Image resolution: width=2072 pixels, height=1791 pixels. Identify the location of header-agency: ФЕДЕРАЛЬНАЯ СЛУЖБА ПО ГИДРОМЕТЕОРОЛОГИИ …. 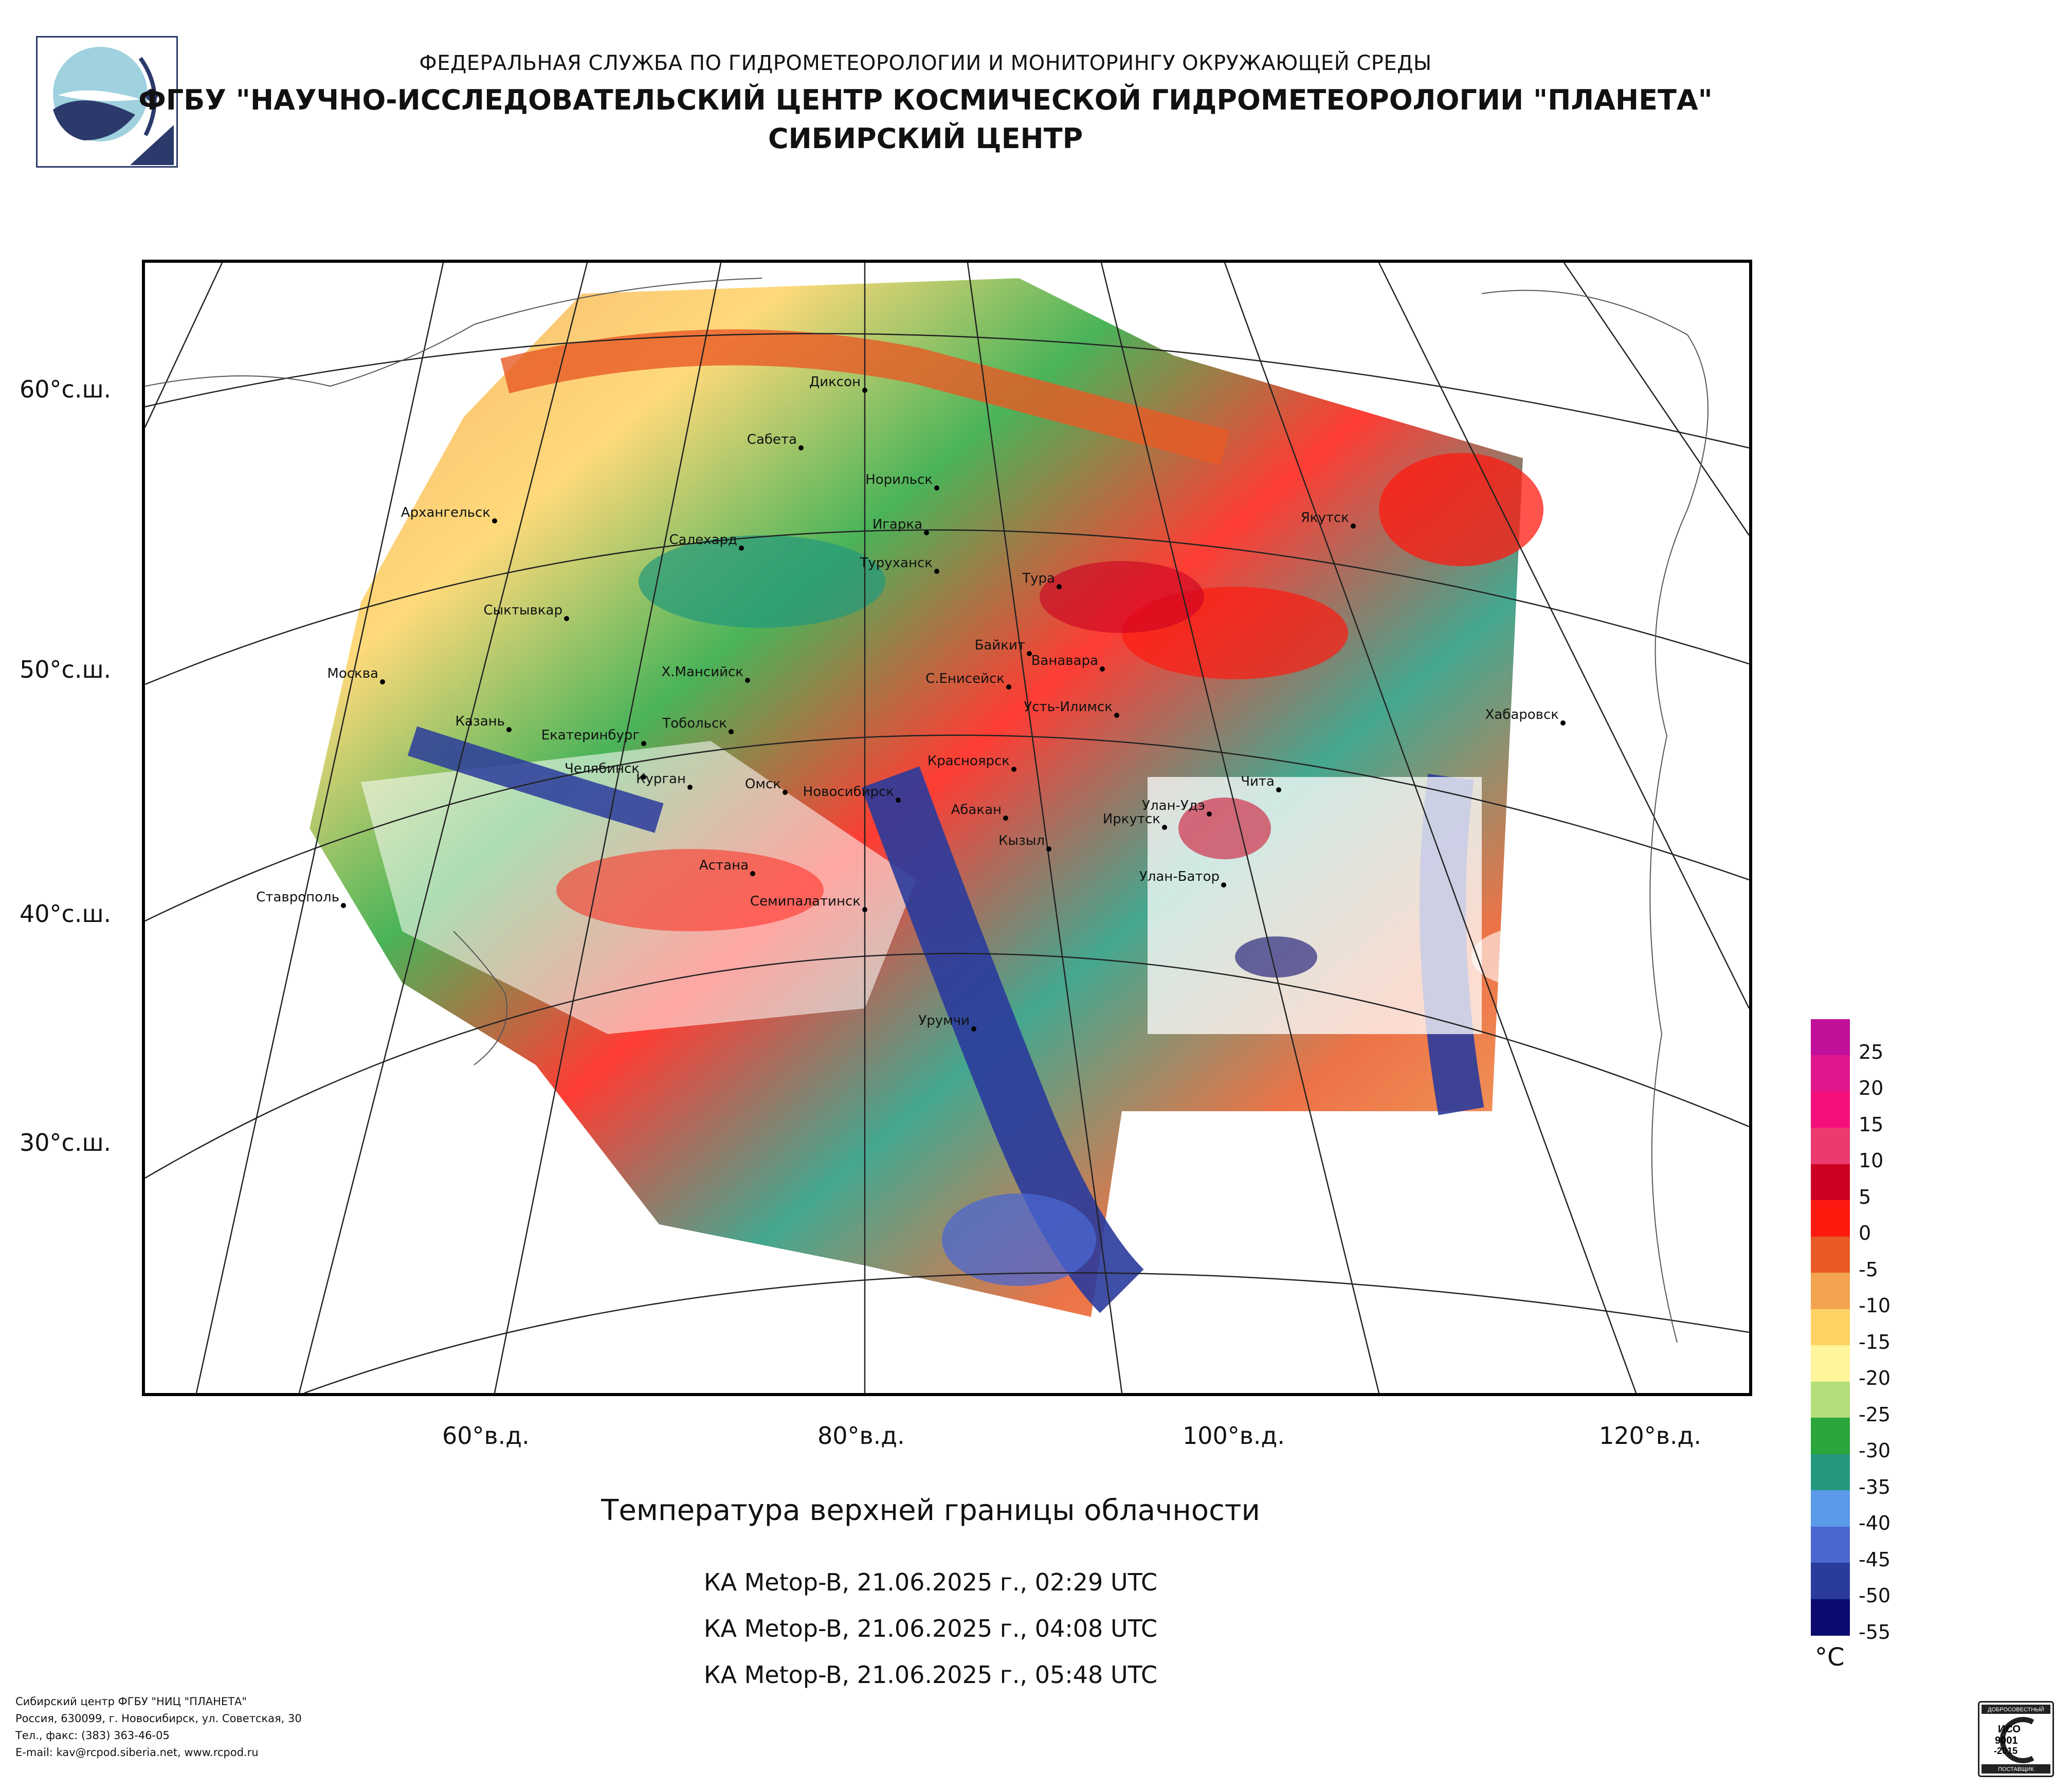
(925, 63).